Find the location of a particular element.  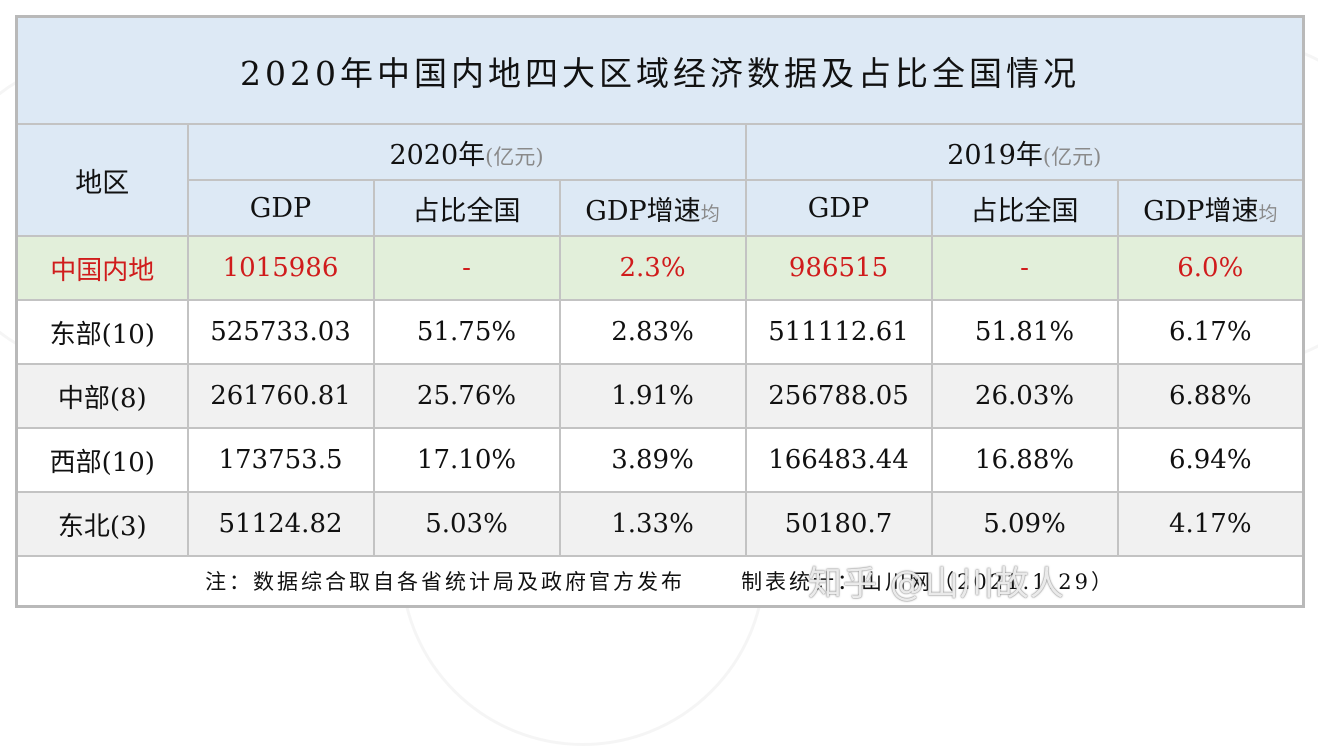

cell-region: 西部(10) is located at coordinates (102, 460).